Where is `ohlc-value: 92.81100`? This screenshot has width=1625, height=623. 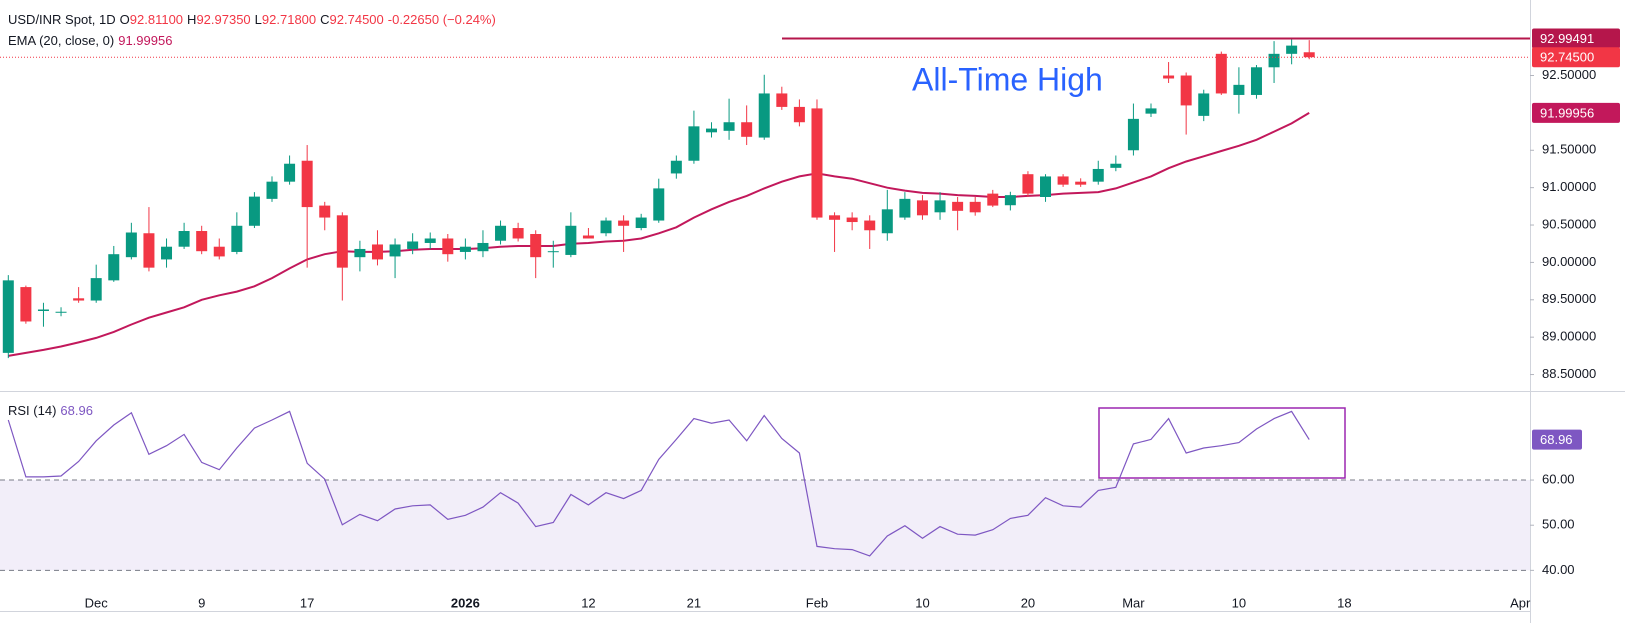 ohlc-value: 92.81100 is located at coordinates (156, 19).